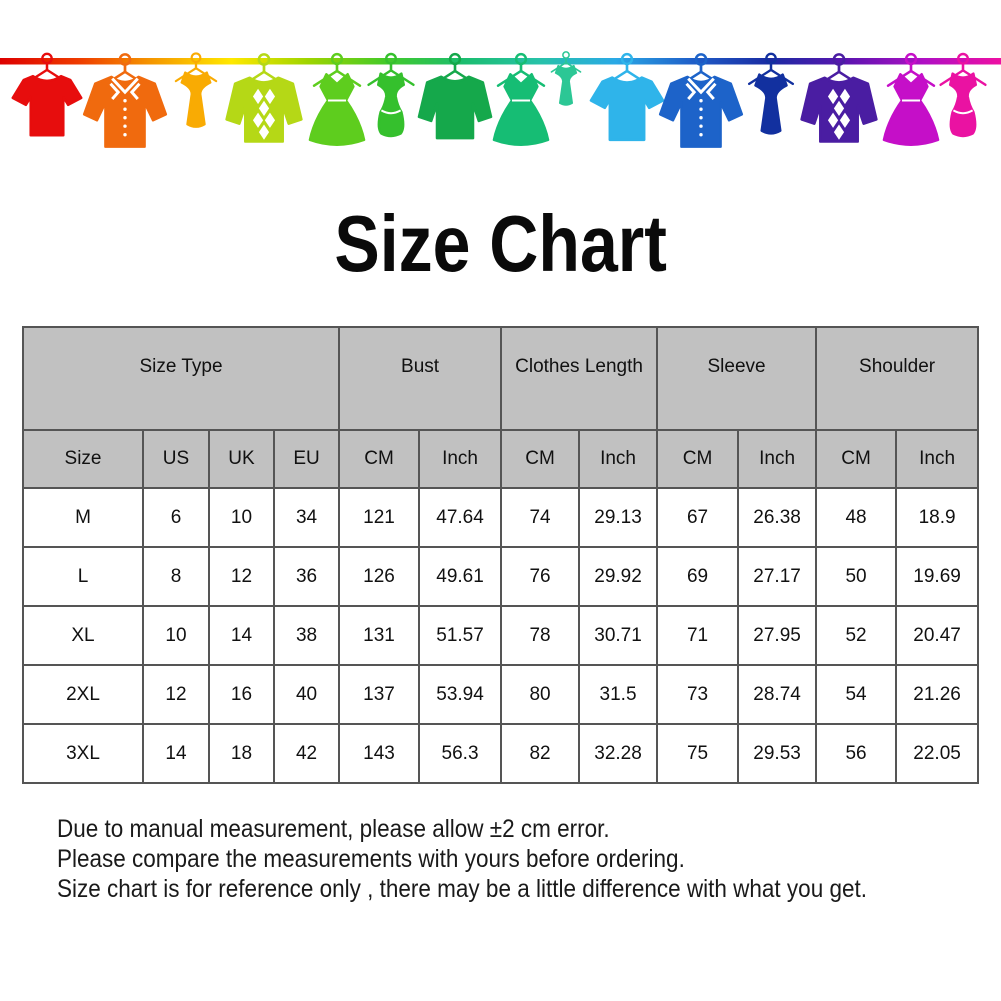  What do you see at coordinates (379, 694) in the screenshot?
I see `table-cell: 137` at bounding box center [379, 694].